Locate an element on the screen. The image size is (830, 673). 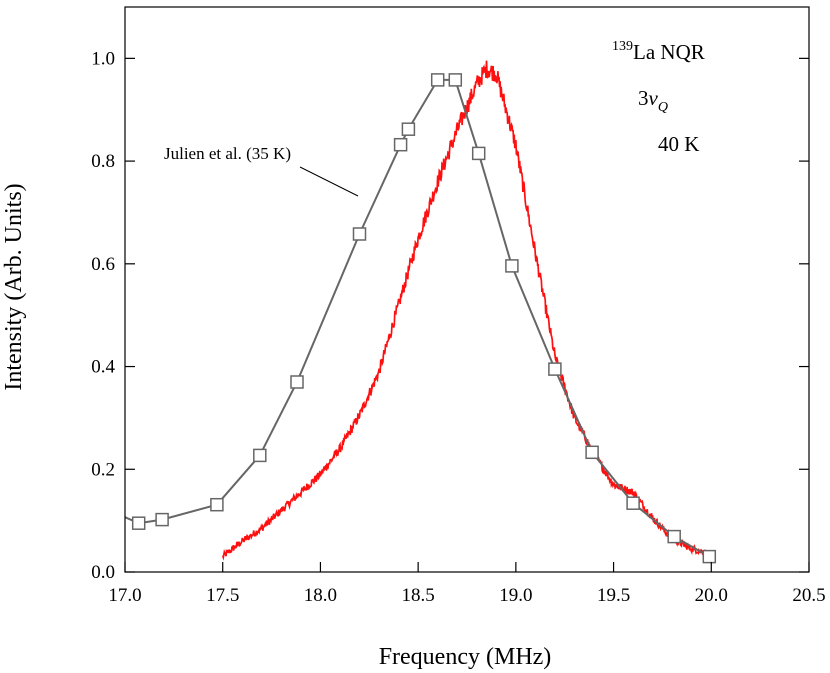
reference-label: Julien et al. (35 K) is located at coordinates (227, 153).